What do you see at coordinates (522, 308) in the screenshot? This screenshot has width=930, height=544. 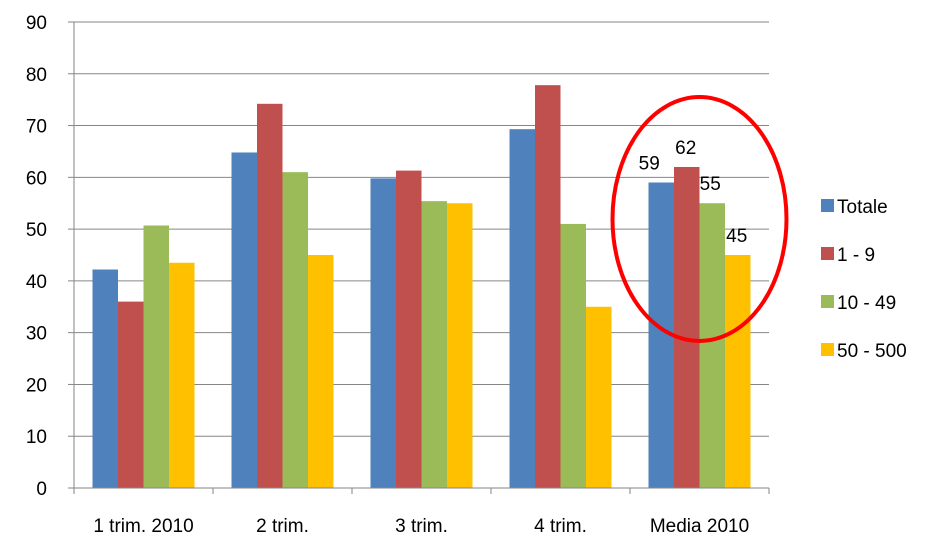 I see `bar-totale-4-trim` at bounding box center [522, 308].